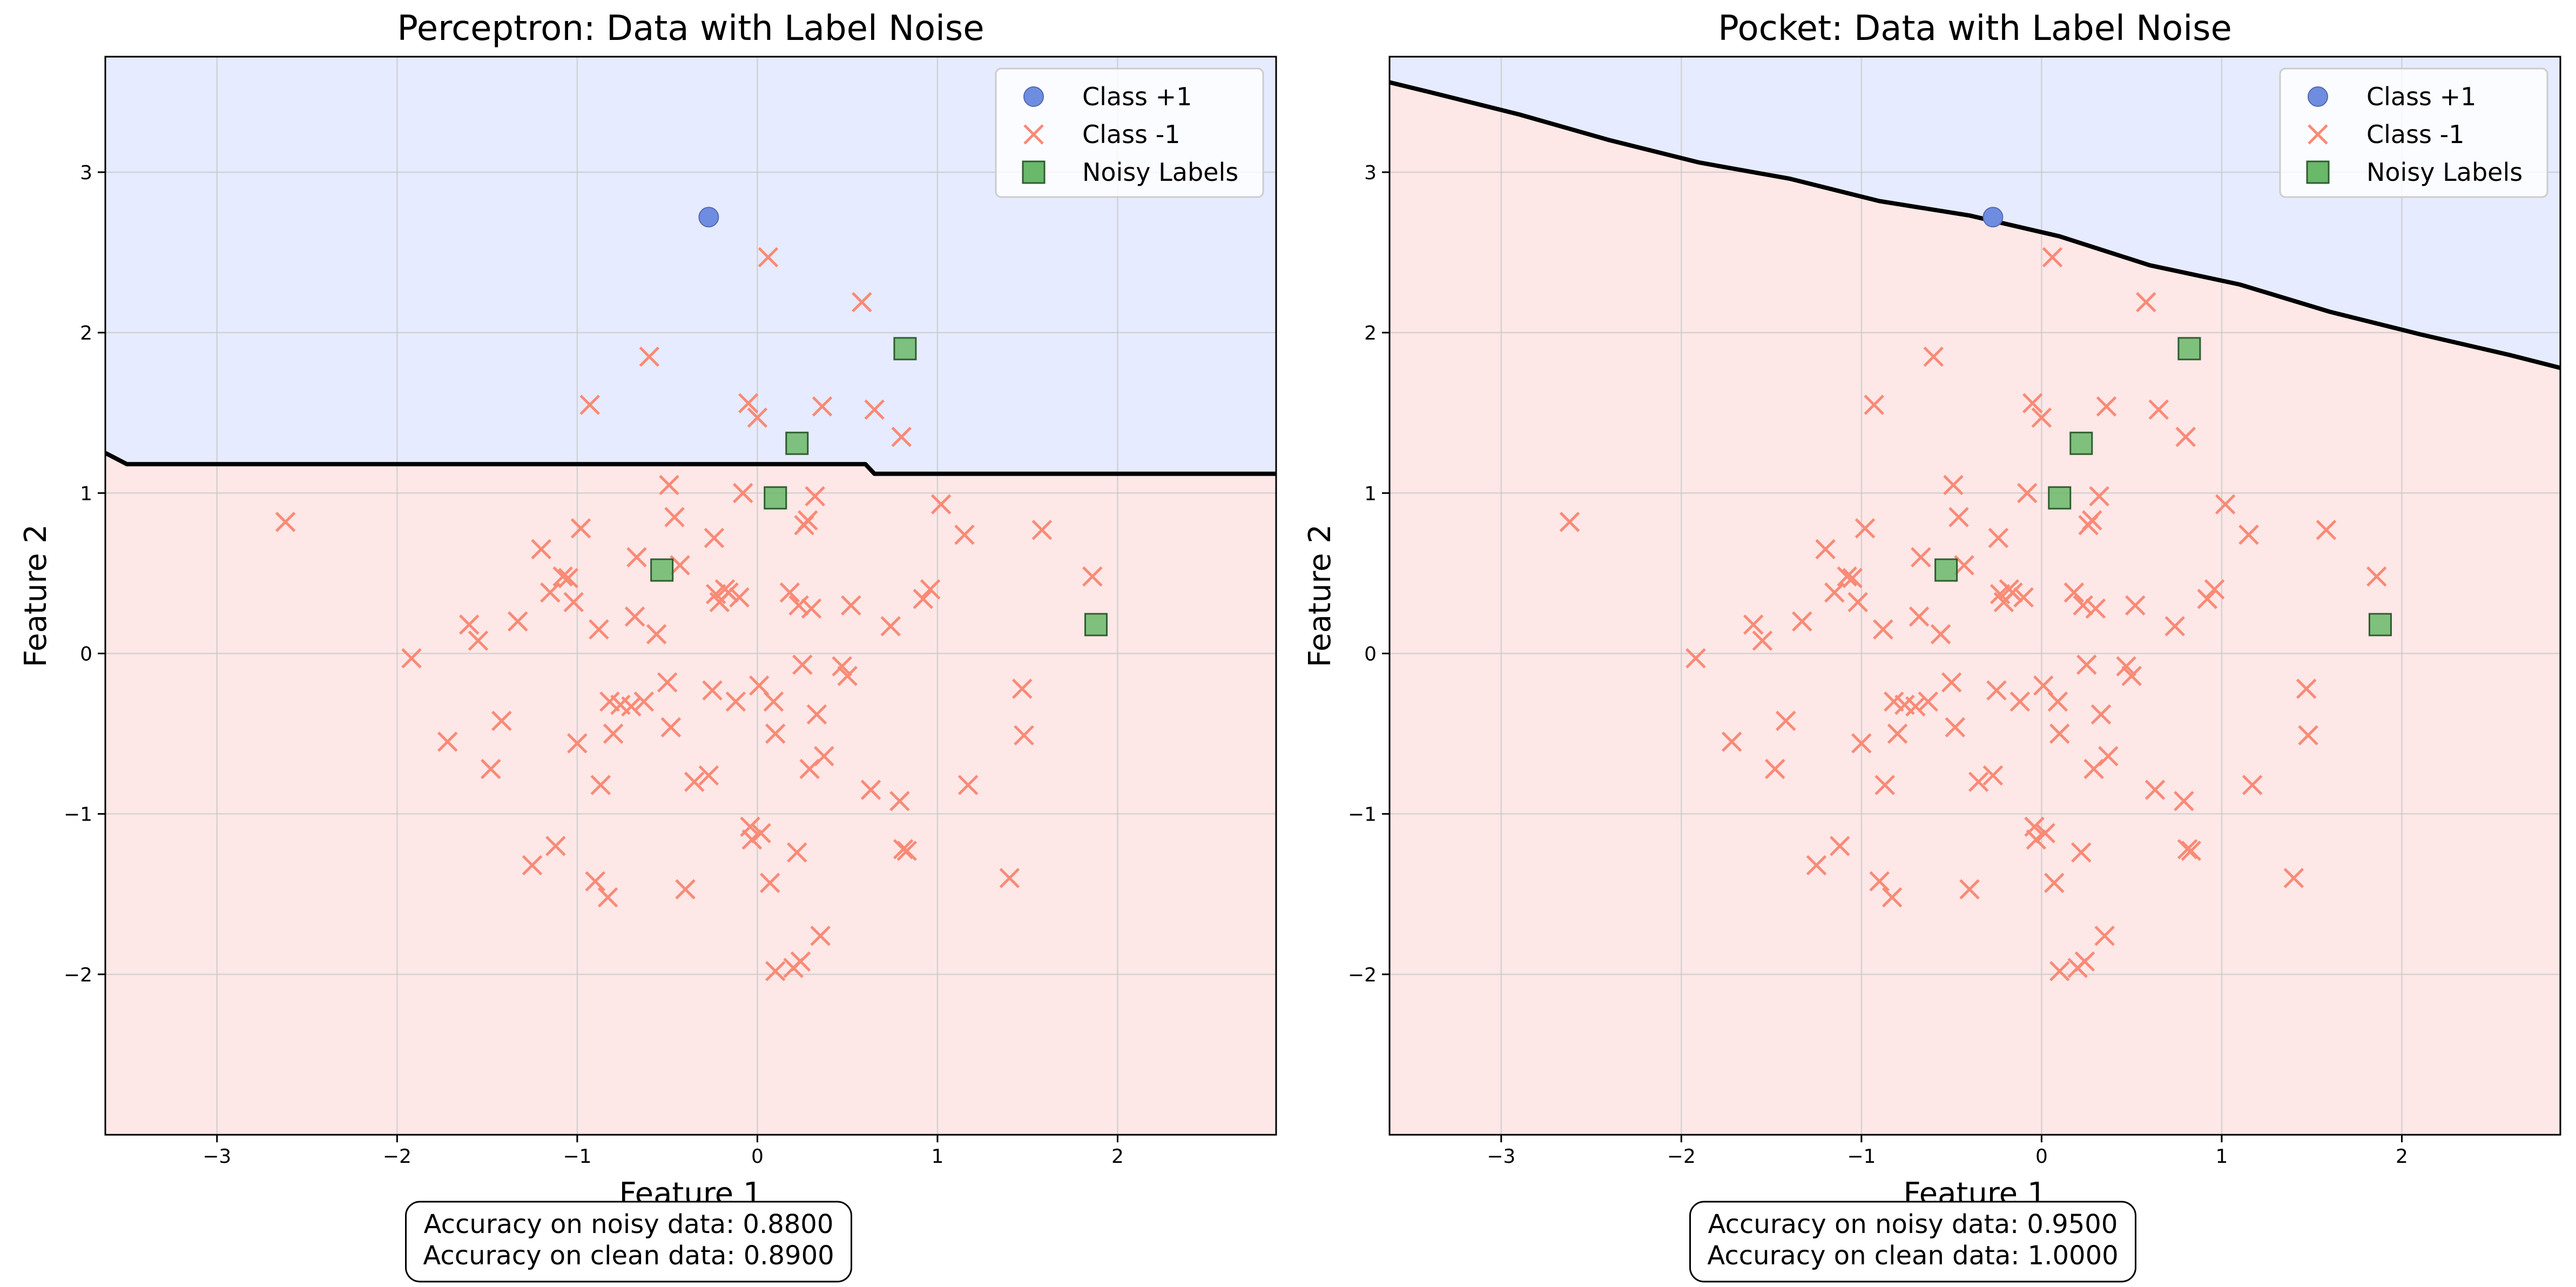 The height and width of the screenshot is (1287, 2576). I want to click on legend-box, so click(1129, 132).